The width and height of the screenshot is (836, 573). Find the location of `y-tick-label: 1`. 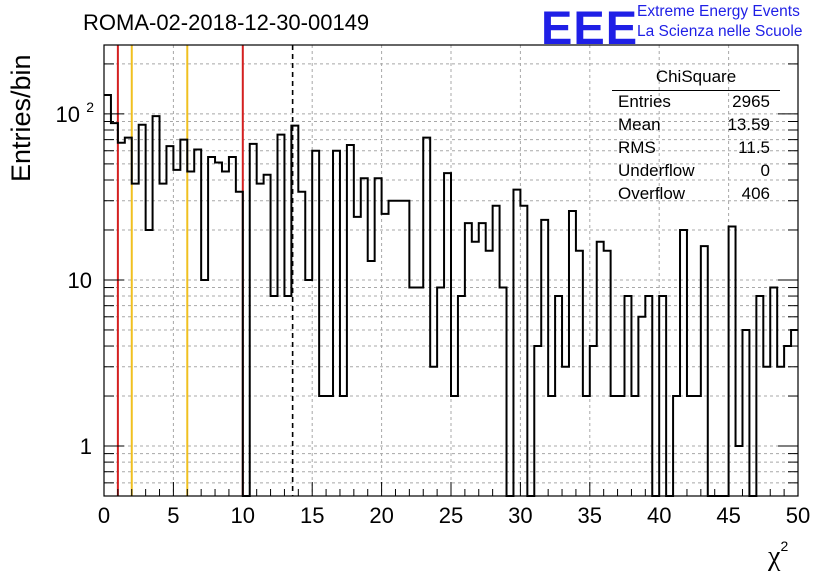

y-tick-label: 1 is located at coordinates (86, 446).